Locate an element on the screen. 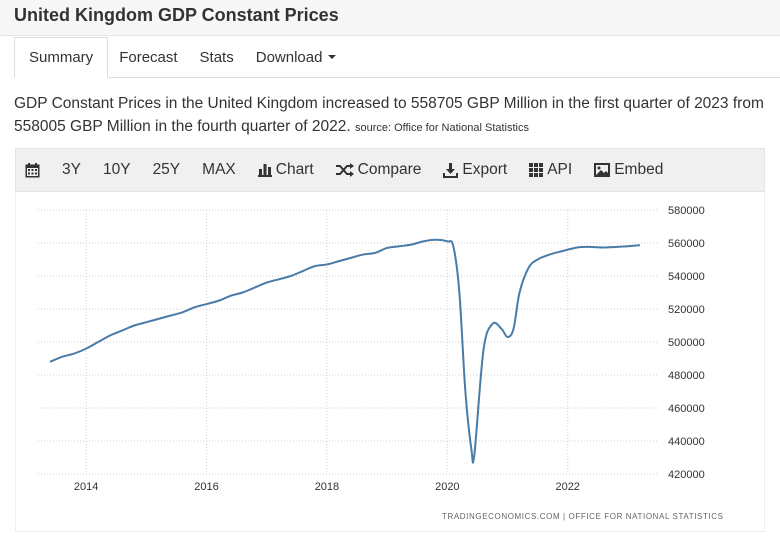 The width and height of the screenshot is (780, 556). page-title: United Kingdom GDP Constant Prices is located at coordinates (176, 15).